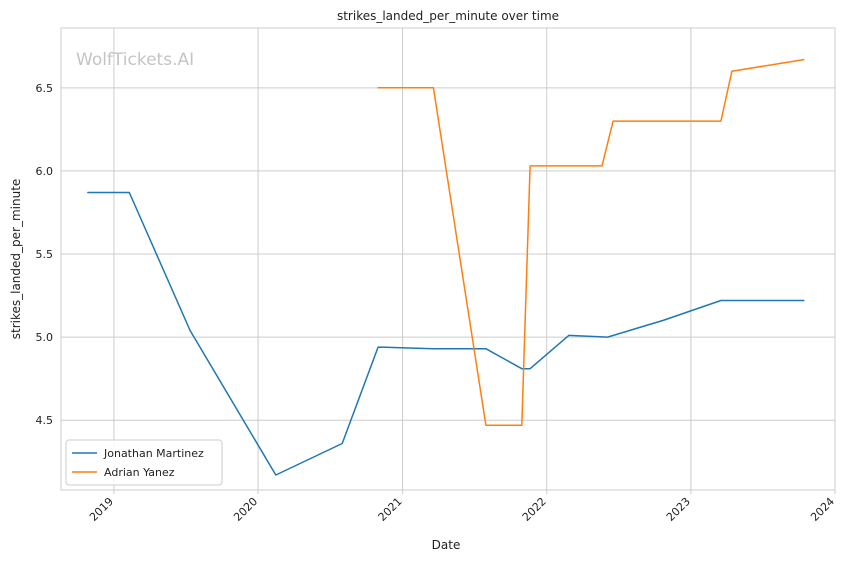  Describe the element at coordinates (139, 472) in the screenshot. I see `legend-label-adrian-yanez: Adrian Yanez` at that location.